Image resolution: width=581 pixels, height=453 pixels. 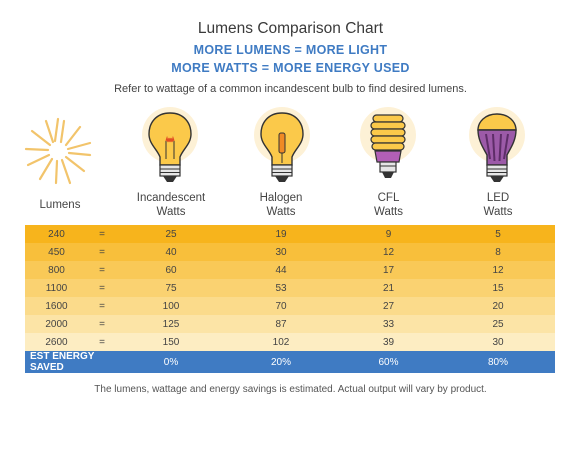 What do you see at coordinates (290, 28) in the screenshot?
I see `chart-title: Lumens Comparison Chart` at bounding box center [290, 28].